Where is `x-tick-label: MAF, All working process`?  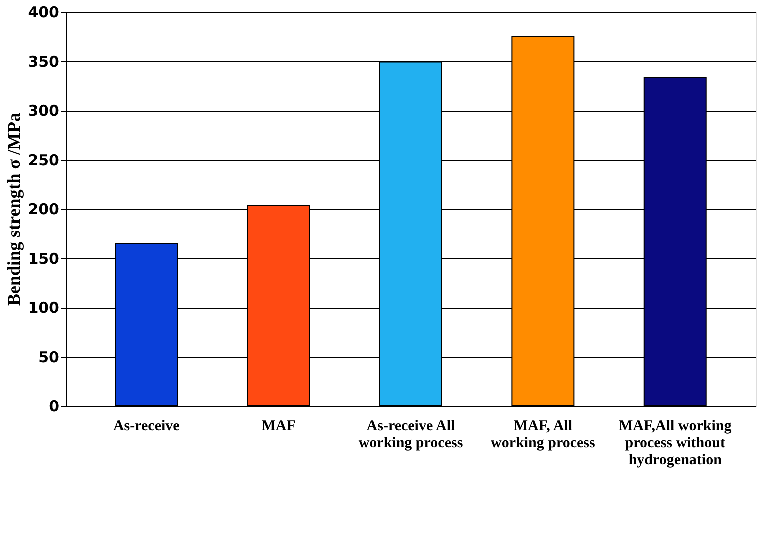 x-tick-label: MAF, All working process is located at coordinates (543, 435).